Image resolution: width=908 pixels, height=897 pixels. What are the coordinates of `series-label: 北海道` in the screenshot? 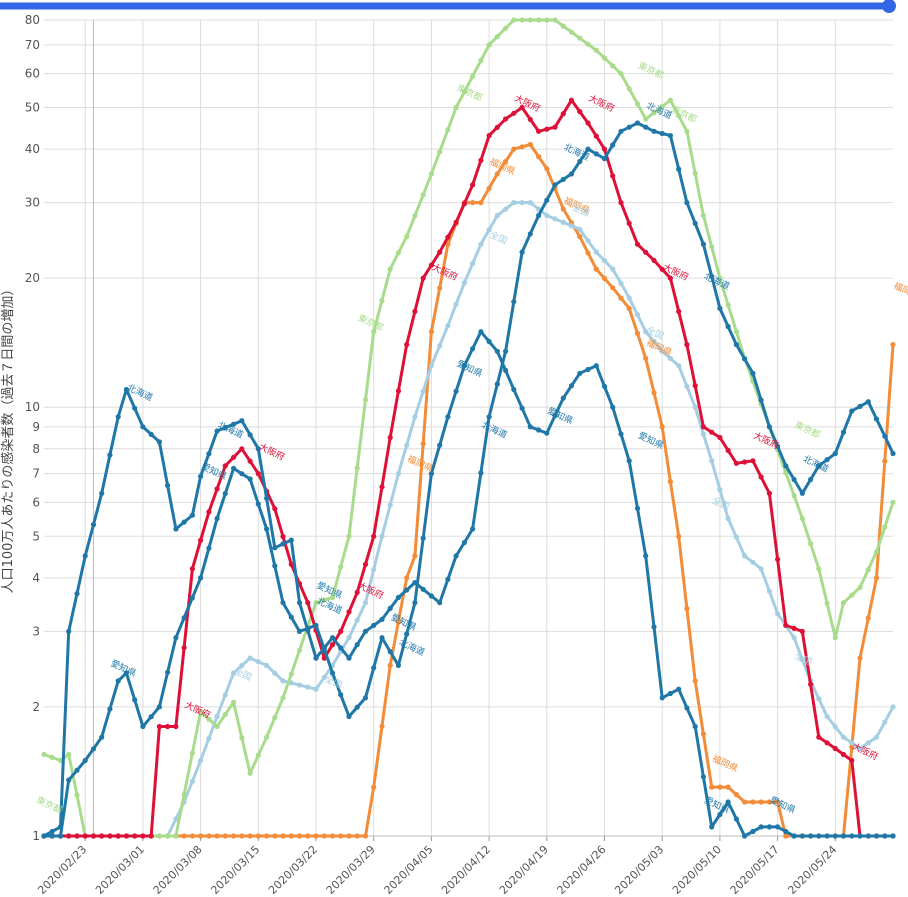 It's located at (717, 281).